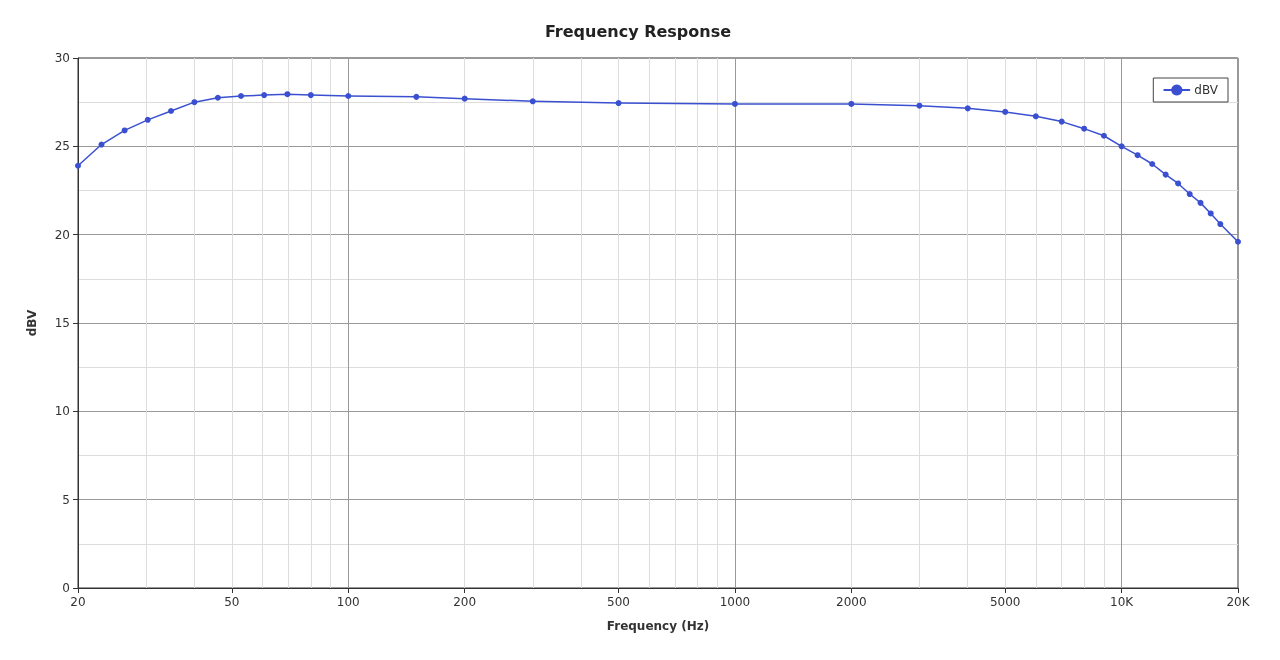 Image resolution: width=1280 pixels, height=660 pixels. I want to click on y-tick-label: 5, so click(66, 499).